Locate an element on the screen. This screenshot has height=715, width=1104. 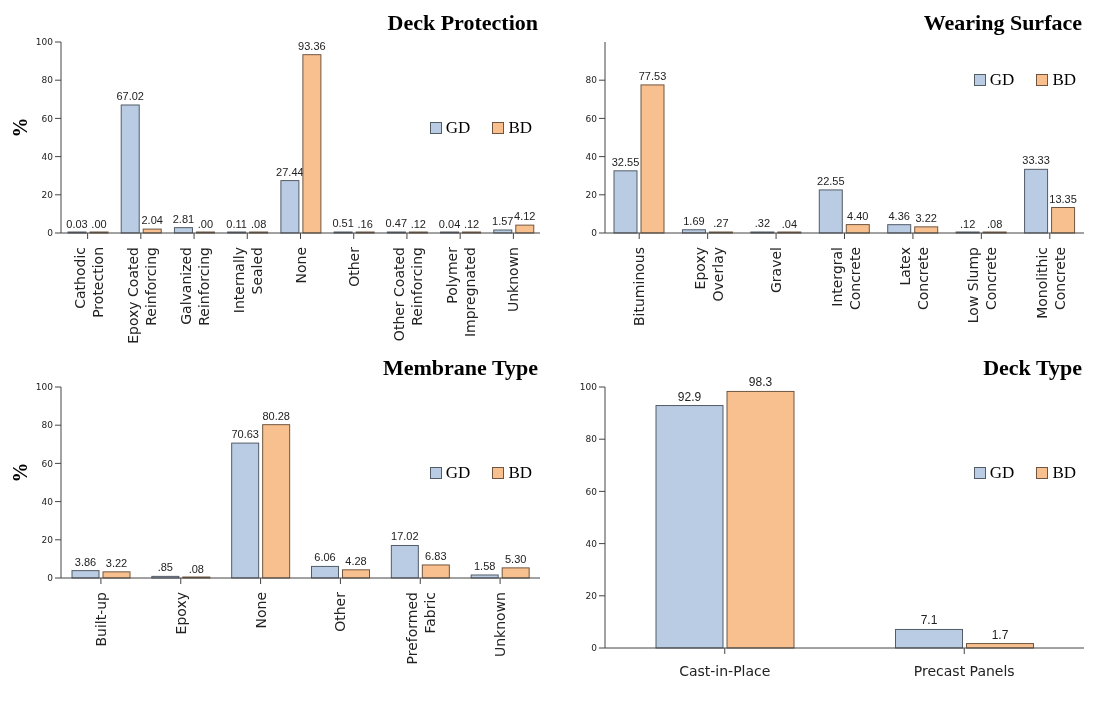
data-label: 32.55 is located at coordinates (625, 161).